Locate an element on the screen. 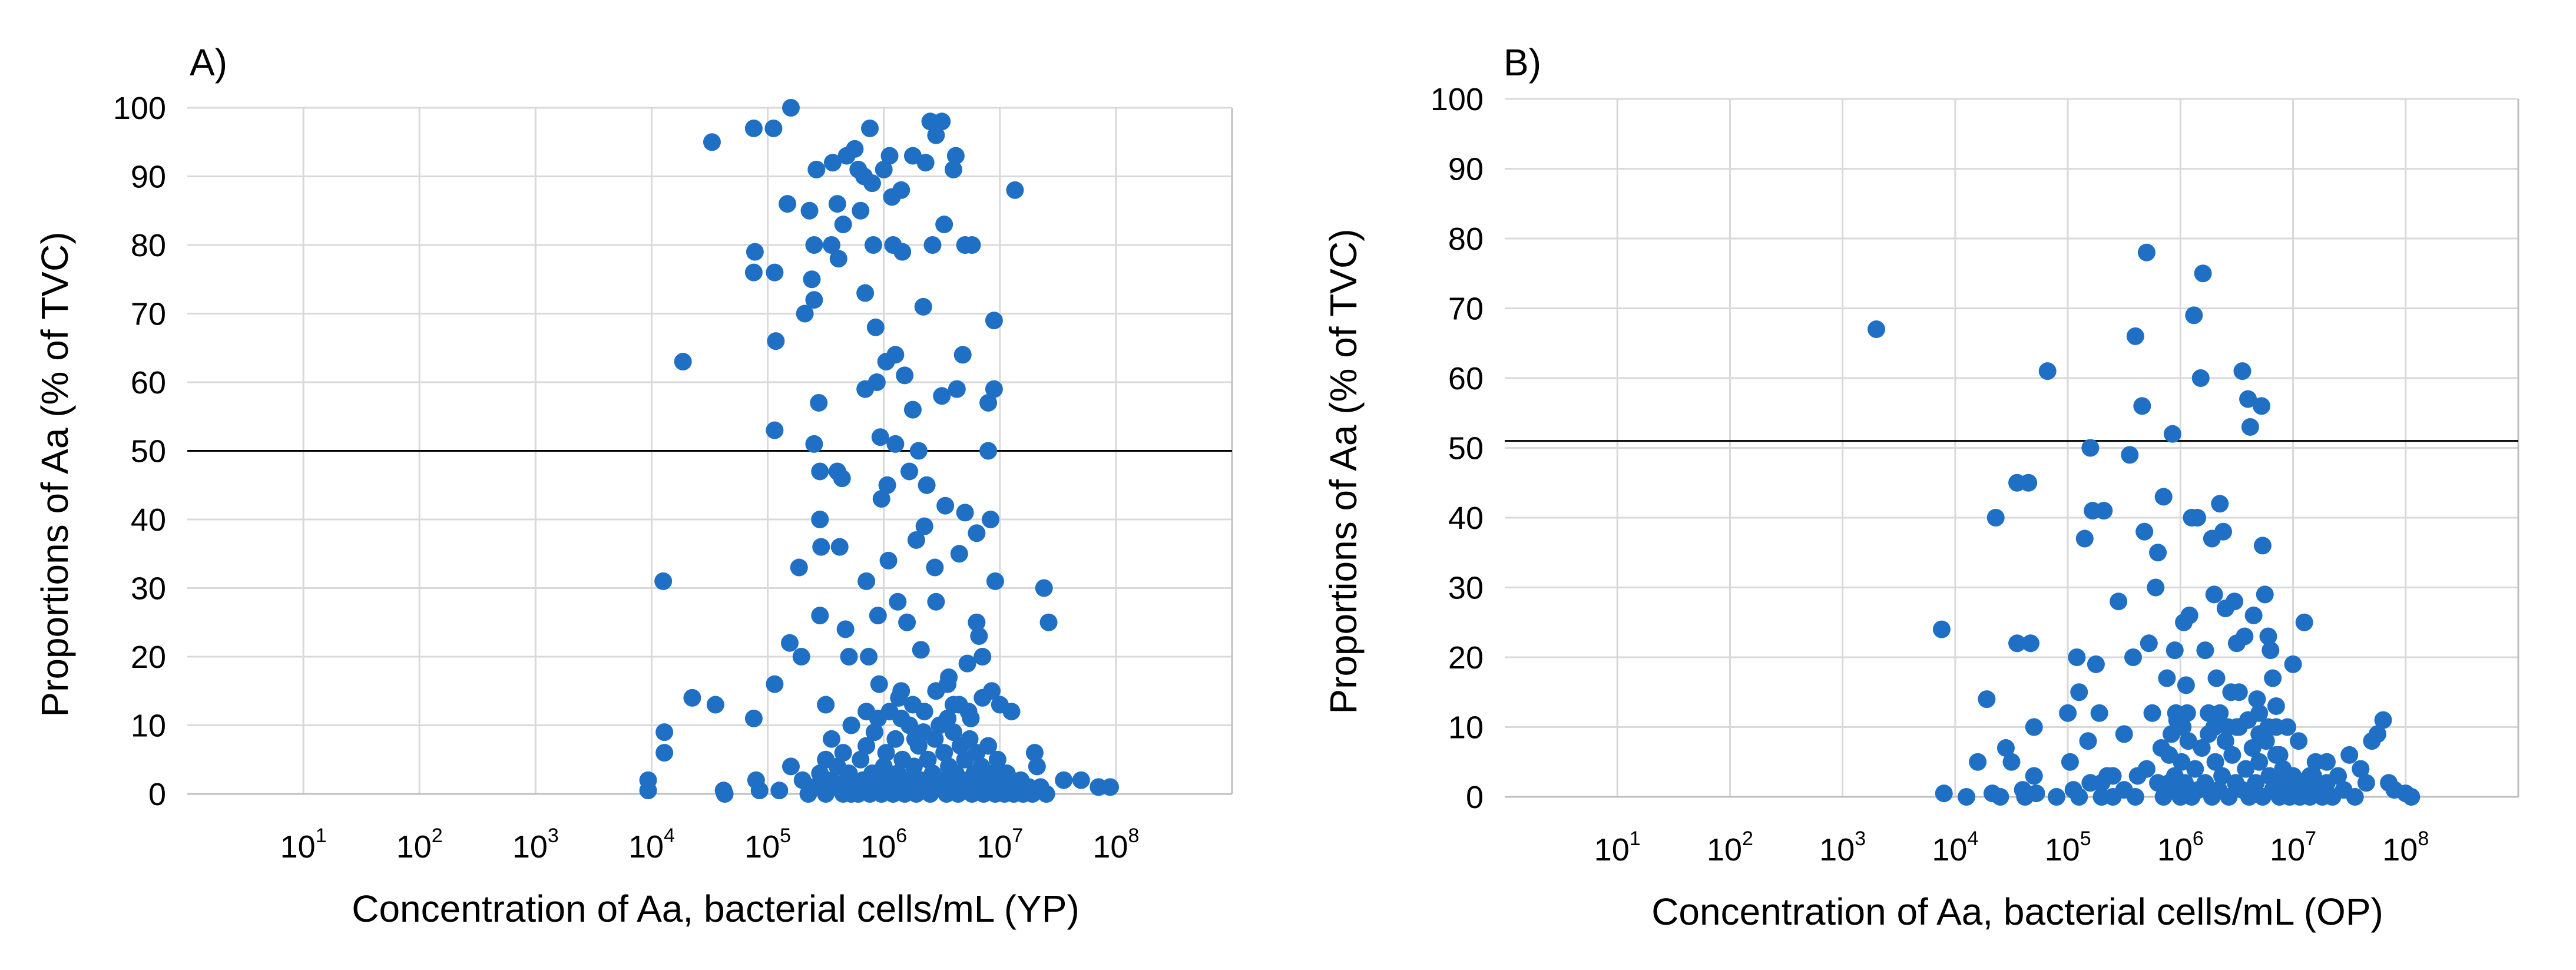  x-tick-label: 10⁸ is located at coordinates (1115, 845).